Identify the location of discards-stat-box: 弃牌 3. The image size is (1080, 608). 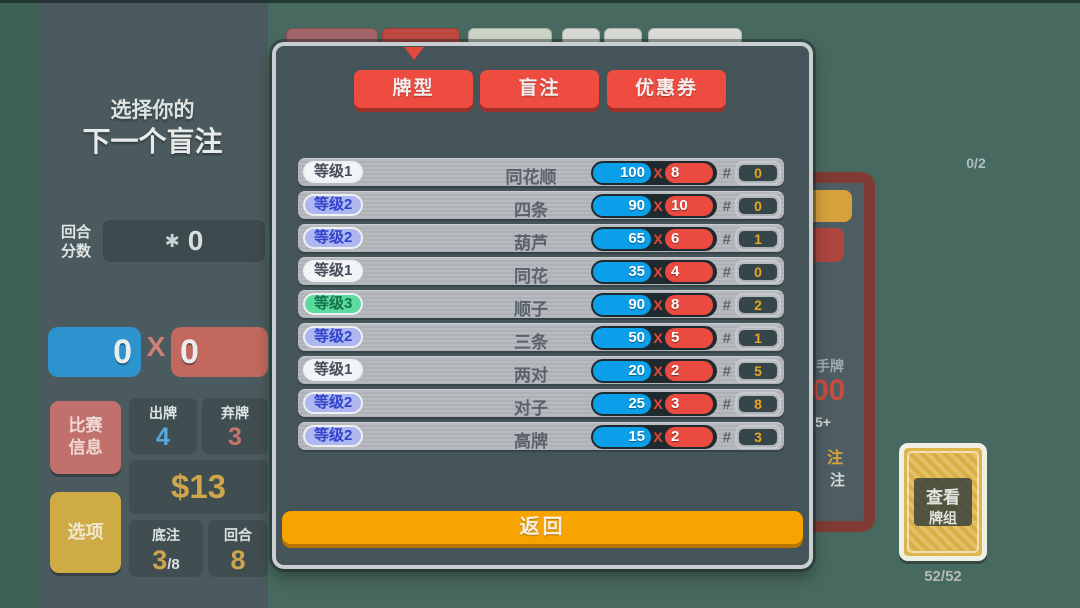
(235, 426).